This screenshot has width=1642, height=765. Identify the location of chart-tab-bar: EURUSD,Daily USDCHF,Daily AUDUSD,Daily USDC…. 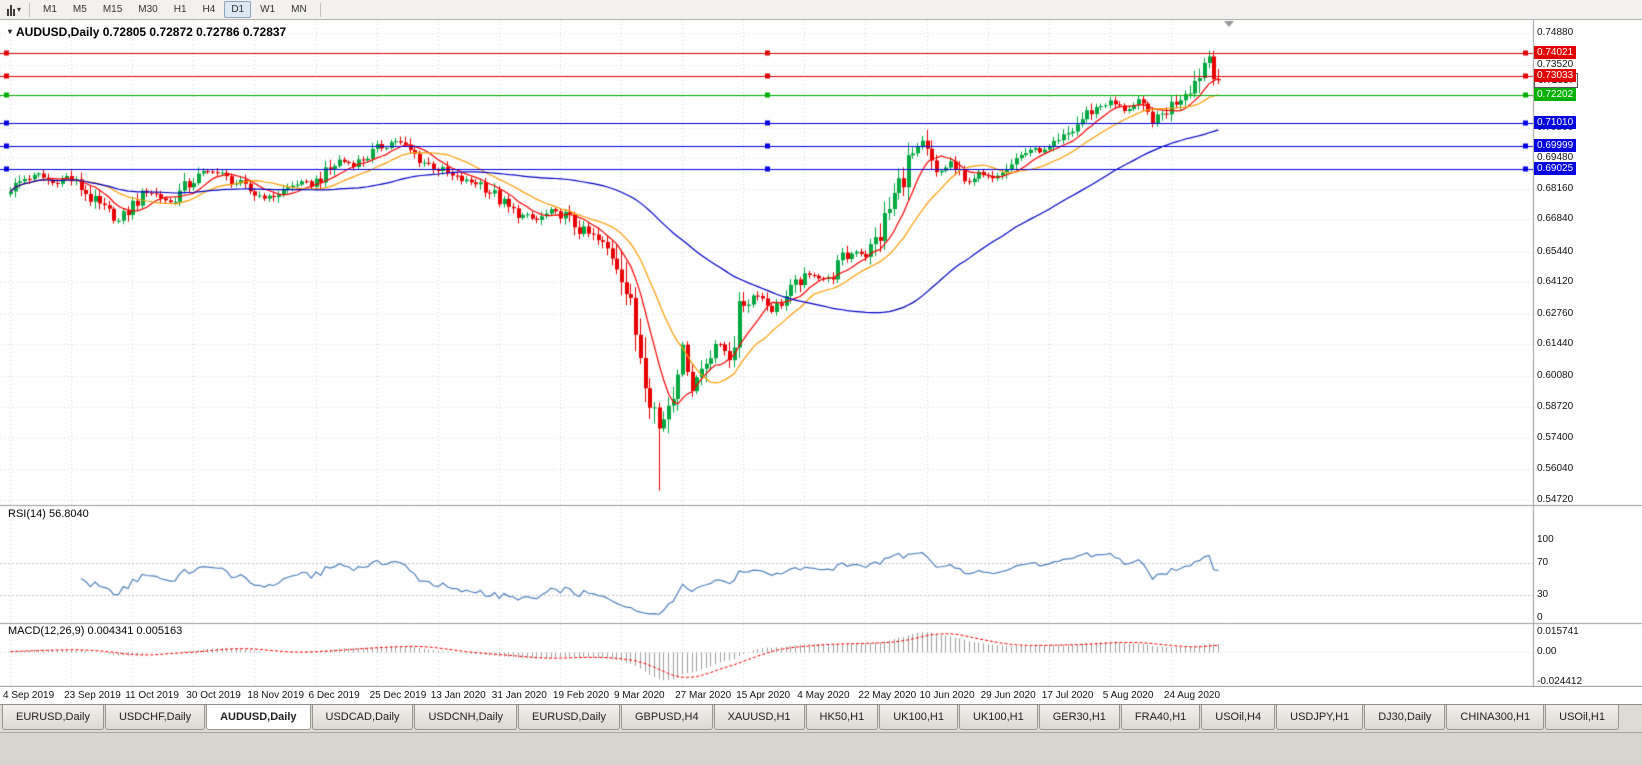
(821, 719).